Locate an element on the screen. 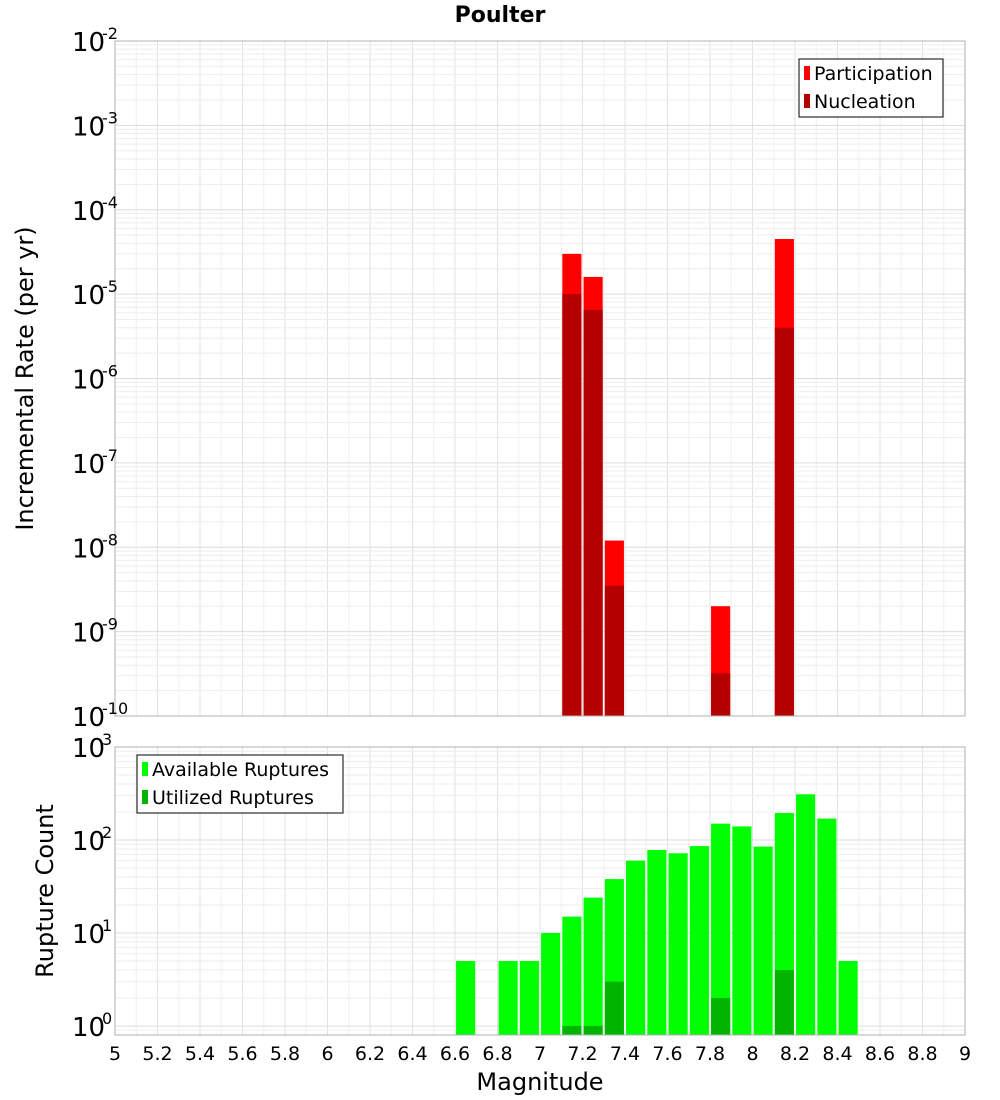  x-tick-label: 7.8 is located at coordinates (710, 1054).